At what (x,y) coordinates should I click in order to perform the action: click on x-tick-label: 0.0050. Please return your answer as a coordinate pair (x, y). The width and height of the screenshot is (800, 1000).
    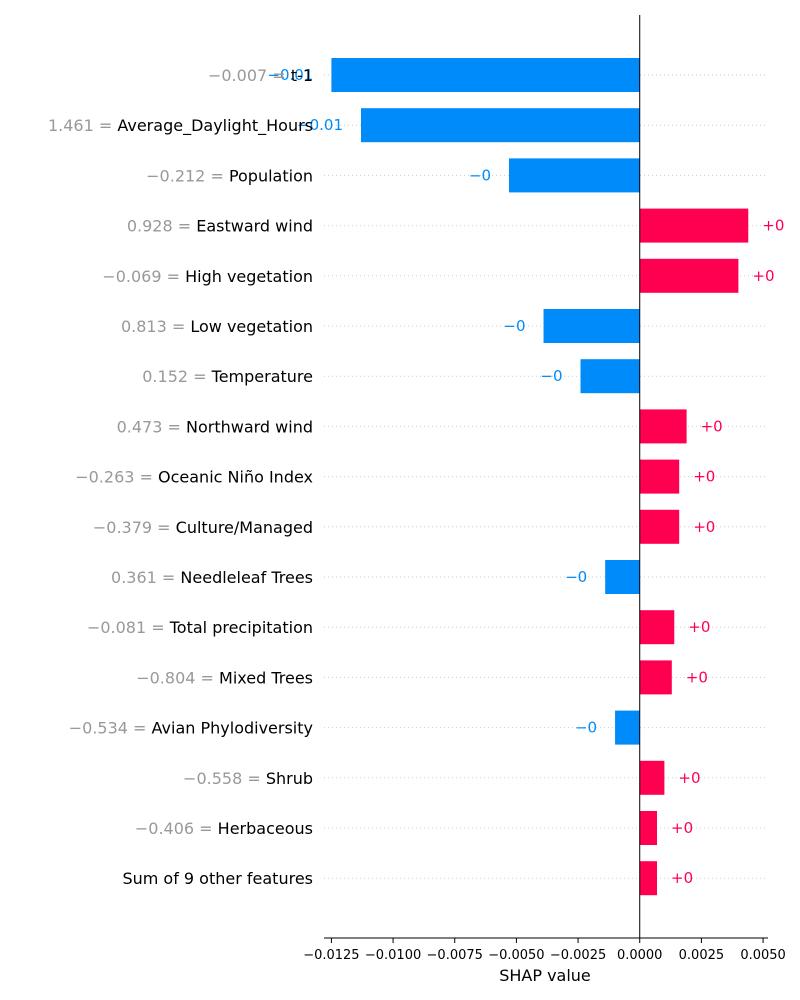
    Looking at the image, I should click on (763, 955).